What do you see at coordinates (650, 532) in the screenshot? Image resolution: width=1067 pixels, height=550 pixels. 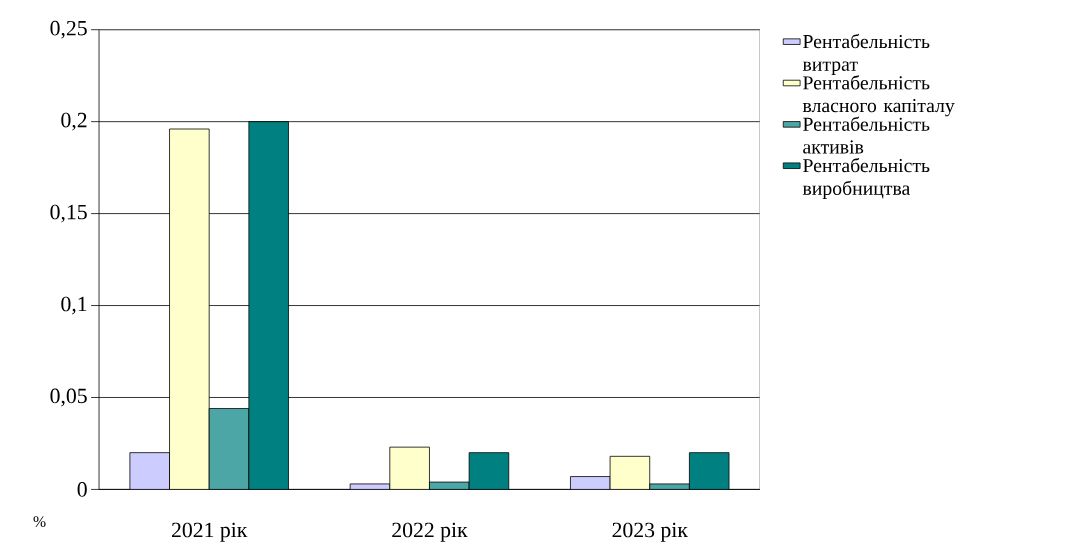 I see `x-tick-label: 2023 рік` at bounding box center [650, 532].